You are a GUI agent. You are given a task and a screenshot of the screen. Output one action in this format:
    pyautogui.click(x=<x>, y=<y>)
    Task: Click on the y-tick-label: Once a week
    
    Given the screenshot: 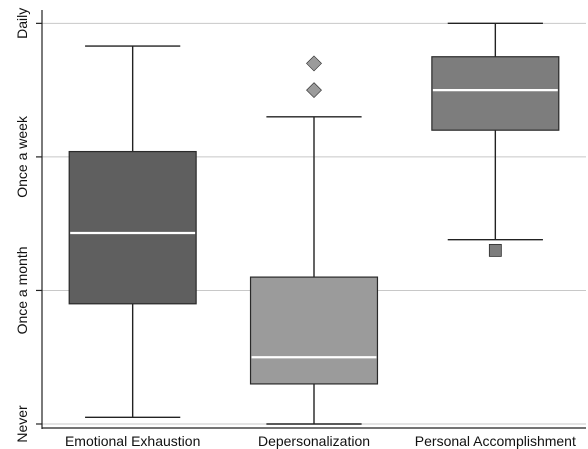 What is the action you would take?
    pyautogui.click(x=22, y=156)
    